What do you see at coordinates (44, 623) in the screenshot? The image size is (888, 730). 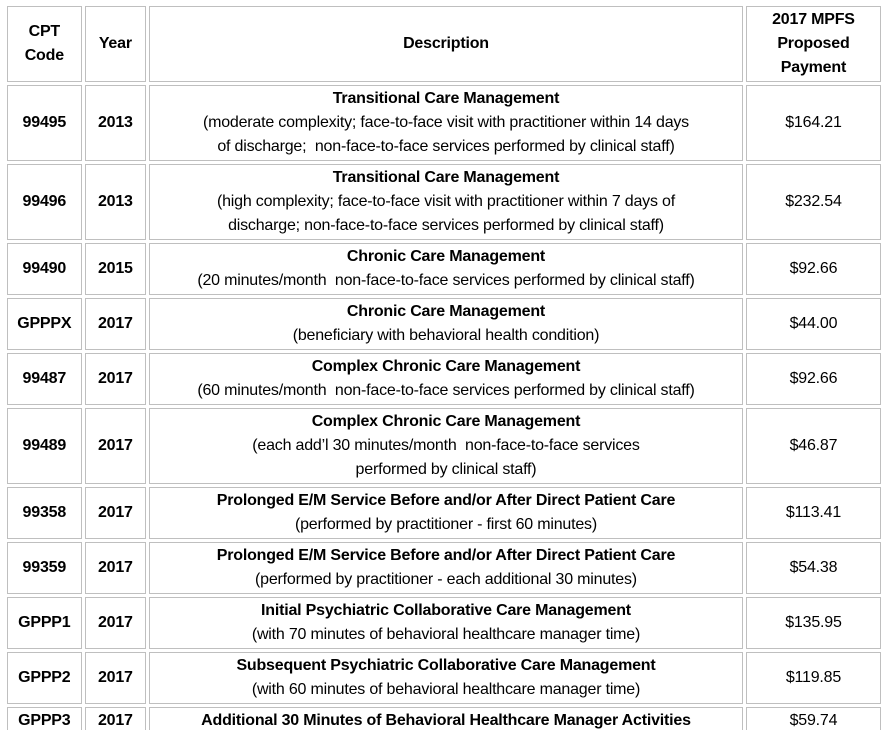 I see `cpt-code-cell: GPPP1` at bounding box center [44, 623].